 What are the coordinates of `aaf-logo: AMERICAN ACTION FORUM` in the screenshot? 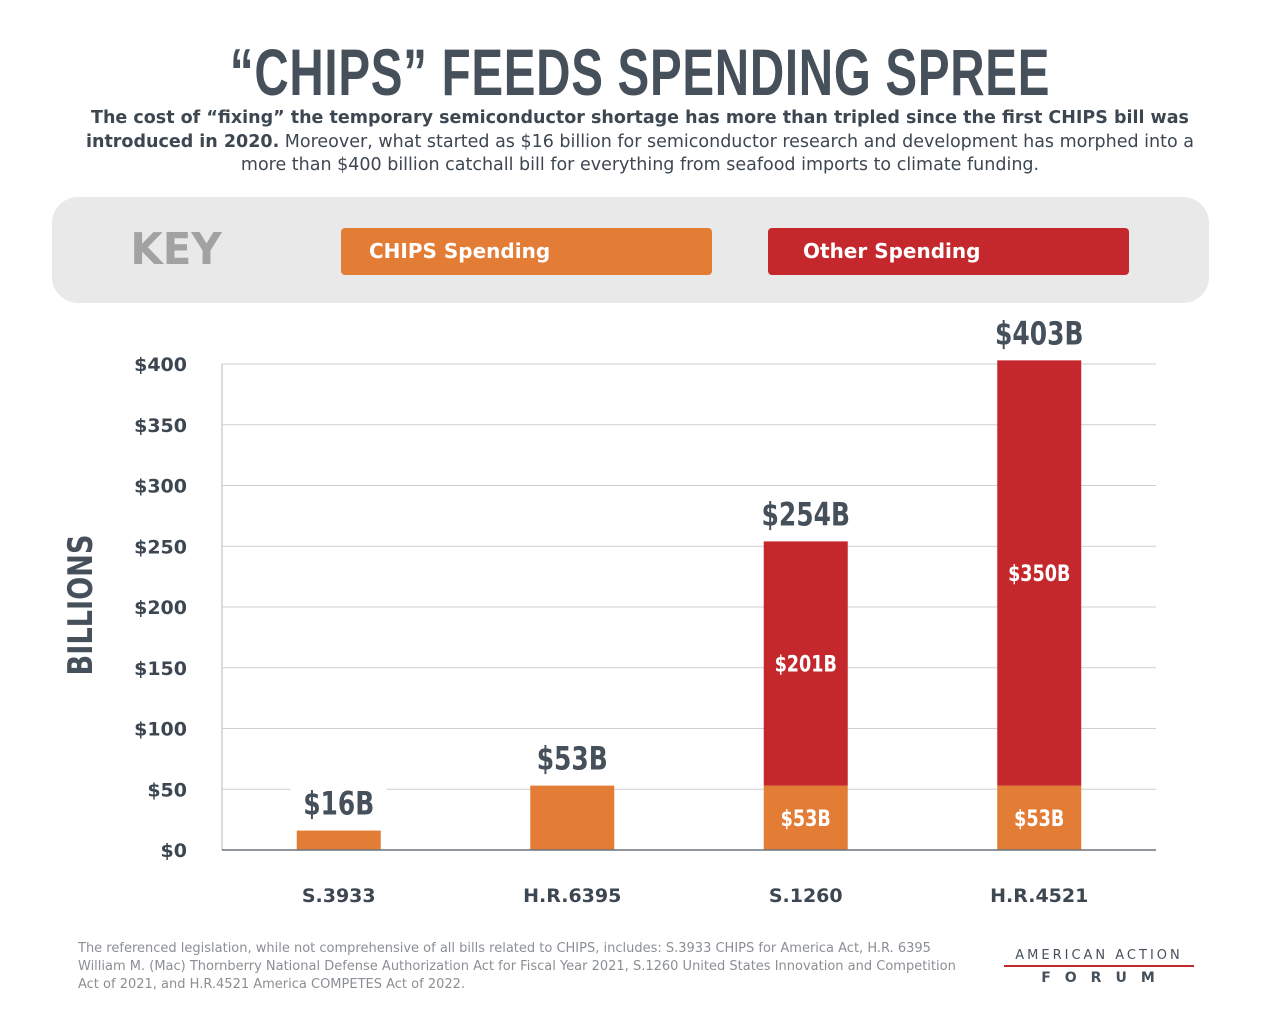 It's located at (1099, 967).